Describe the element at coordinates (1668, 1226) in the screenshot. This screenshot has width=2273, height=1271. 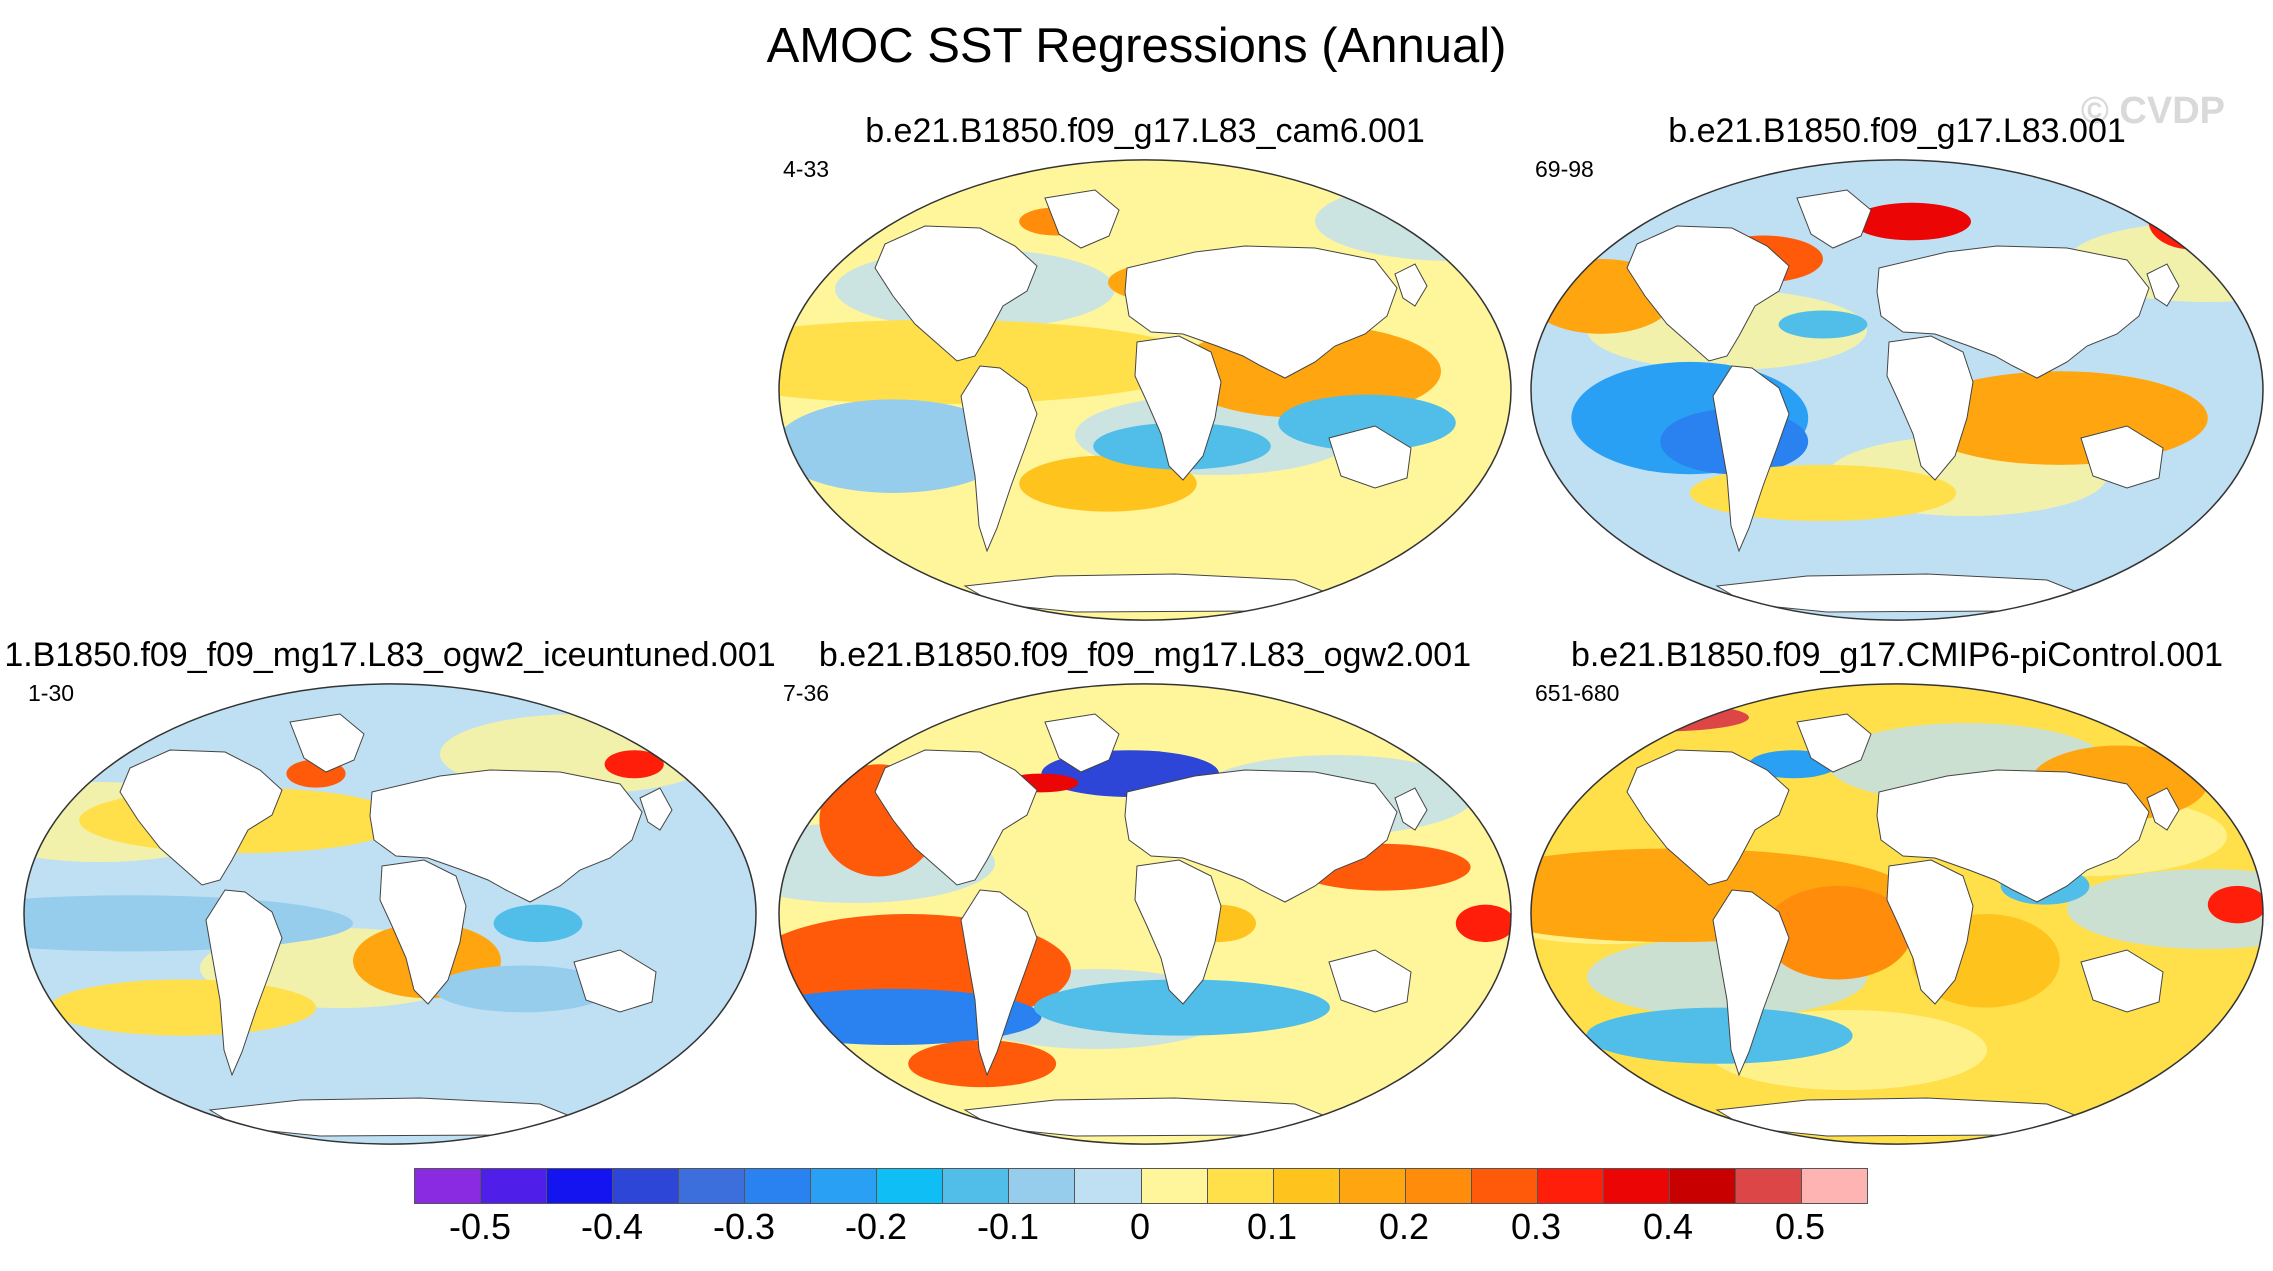
I see `colorbar-tick-label: 0.4` at that location.